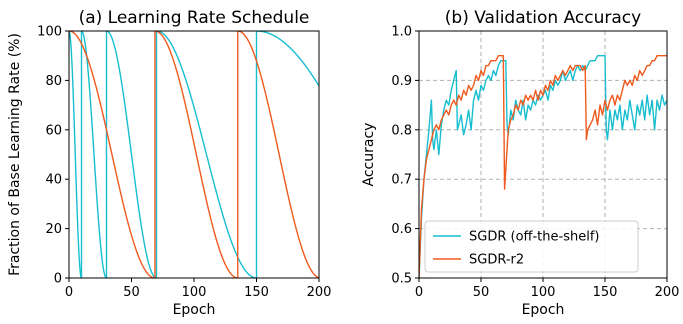 The width and height of the screenshot is (683, 324). What do you see at coordinates (53, 81) in the screenshot?
I see `lr-ytick-label-4: 80` at bounding box center [53, 81].